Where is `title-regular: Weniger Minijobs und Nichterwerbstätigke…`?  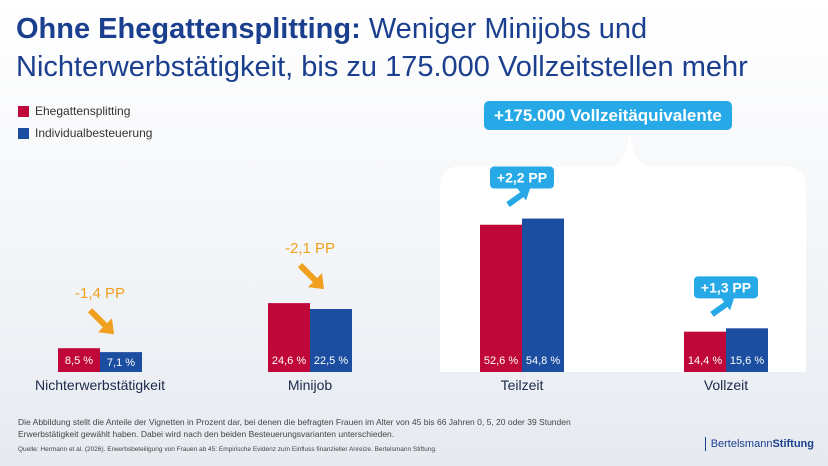 title-regular: Weniger Minijobs und Nichterwerbstätigke… is located at coordinates (382, 48).